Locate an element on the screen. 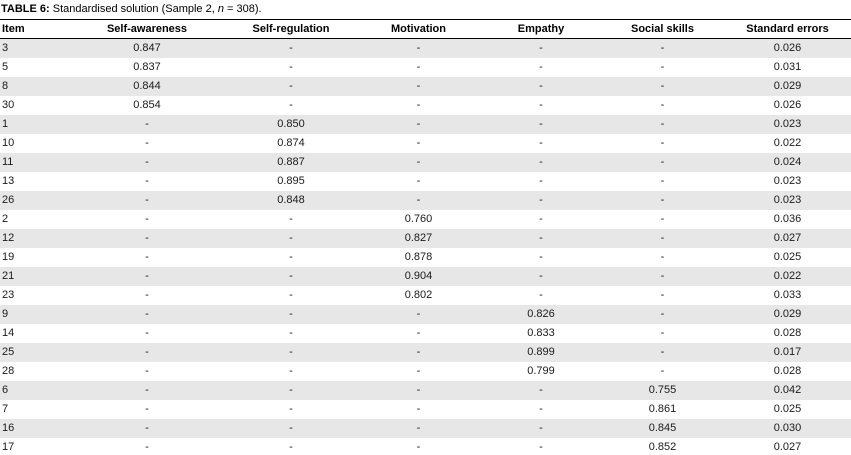  value-cell: 0.861 is located at coordinates (662, 409).